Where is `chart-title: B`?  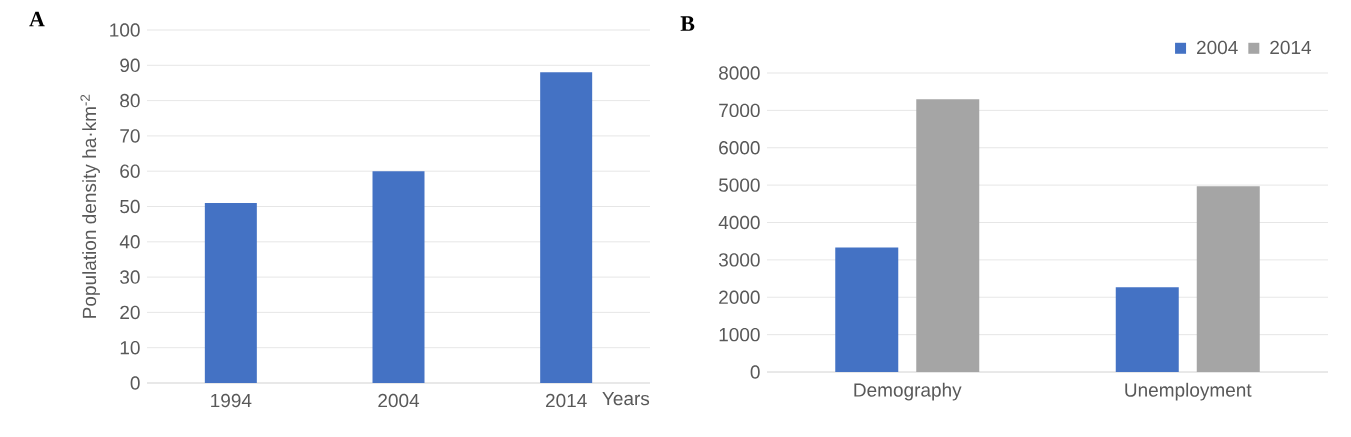
chart-title: B is located at coordinates (687, 23).